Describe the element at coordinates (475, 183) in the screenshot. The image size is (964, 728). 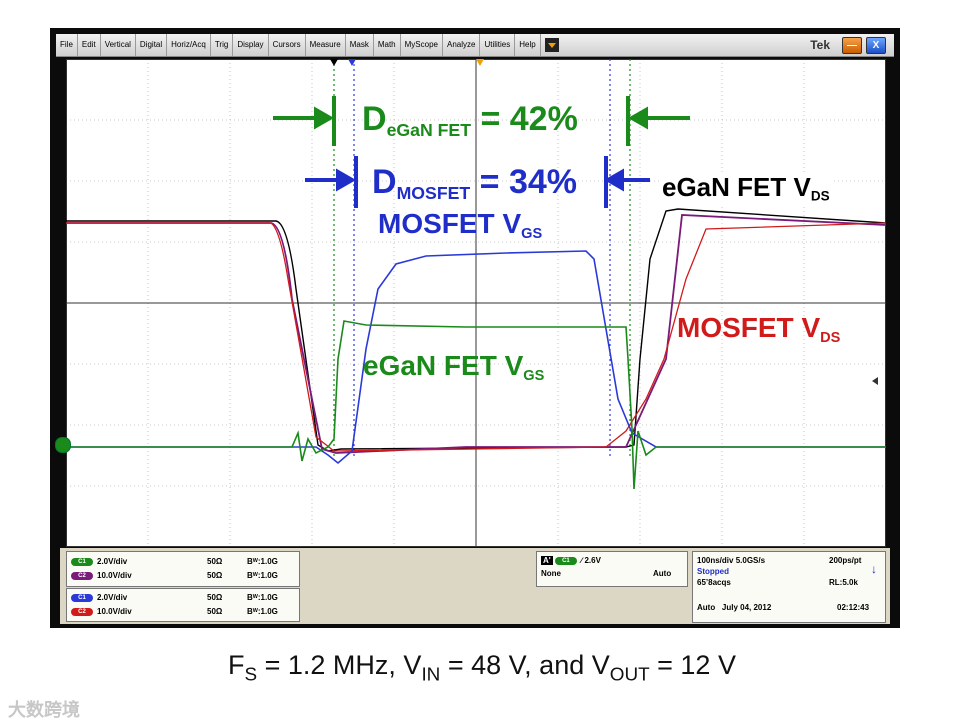
I see `duty-cycle-mosfet-label: DMOSFET = 34%` at that location.